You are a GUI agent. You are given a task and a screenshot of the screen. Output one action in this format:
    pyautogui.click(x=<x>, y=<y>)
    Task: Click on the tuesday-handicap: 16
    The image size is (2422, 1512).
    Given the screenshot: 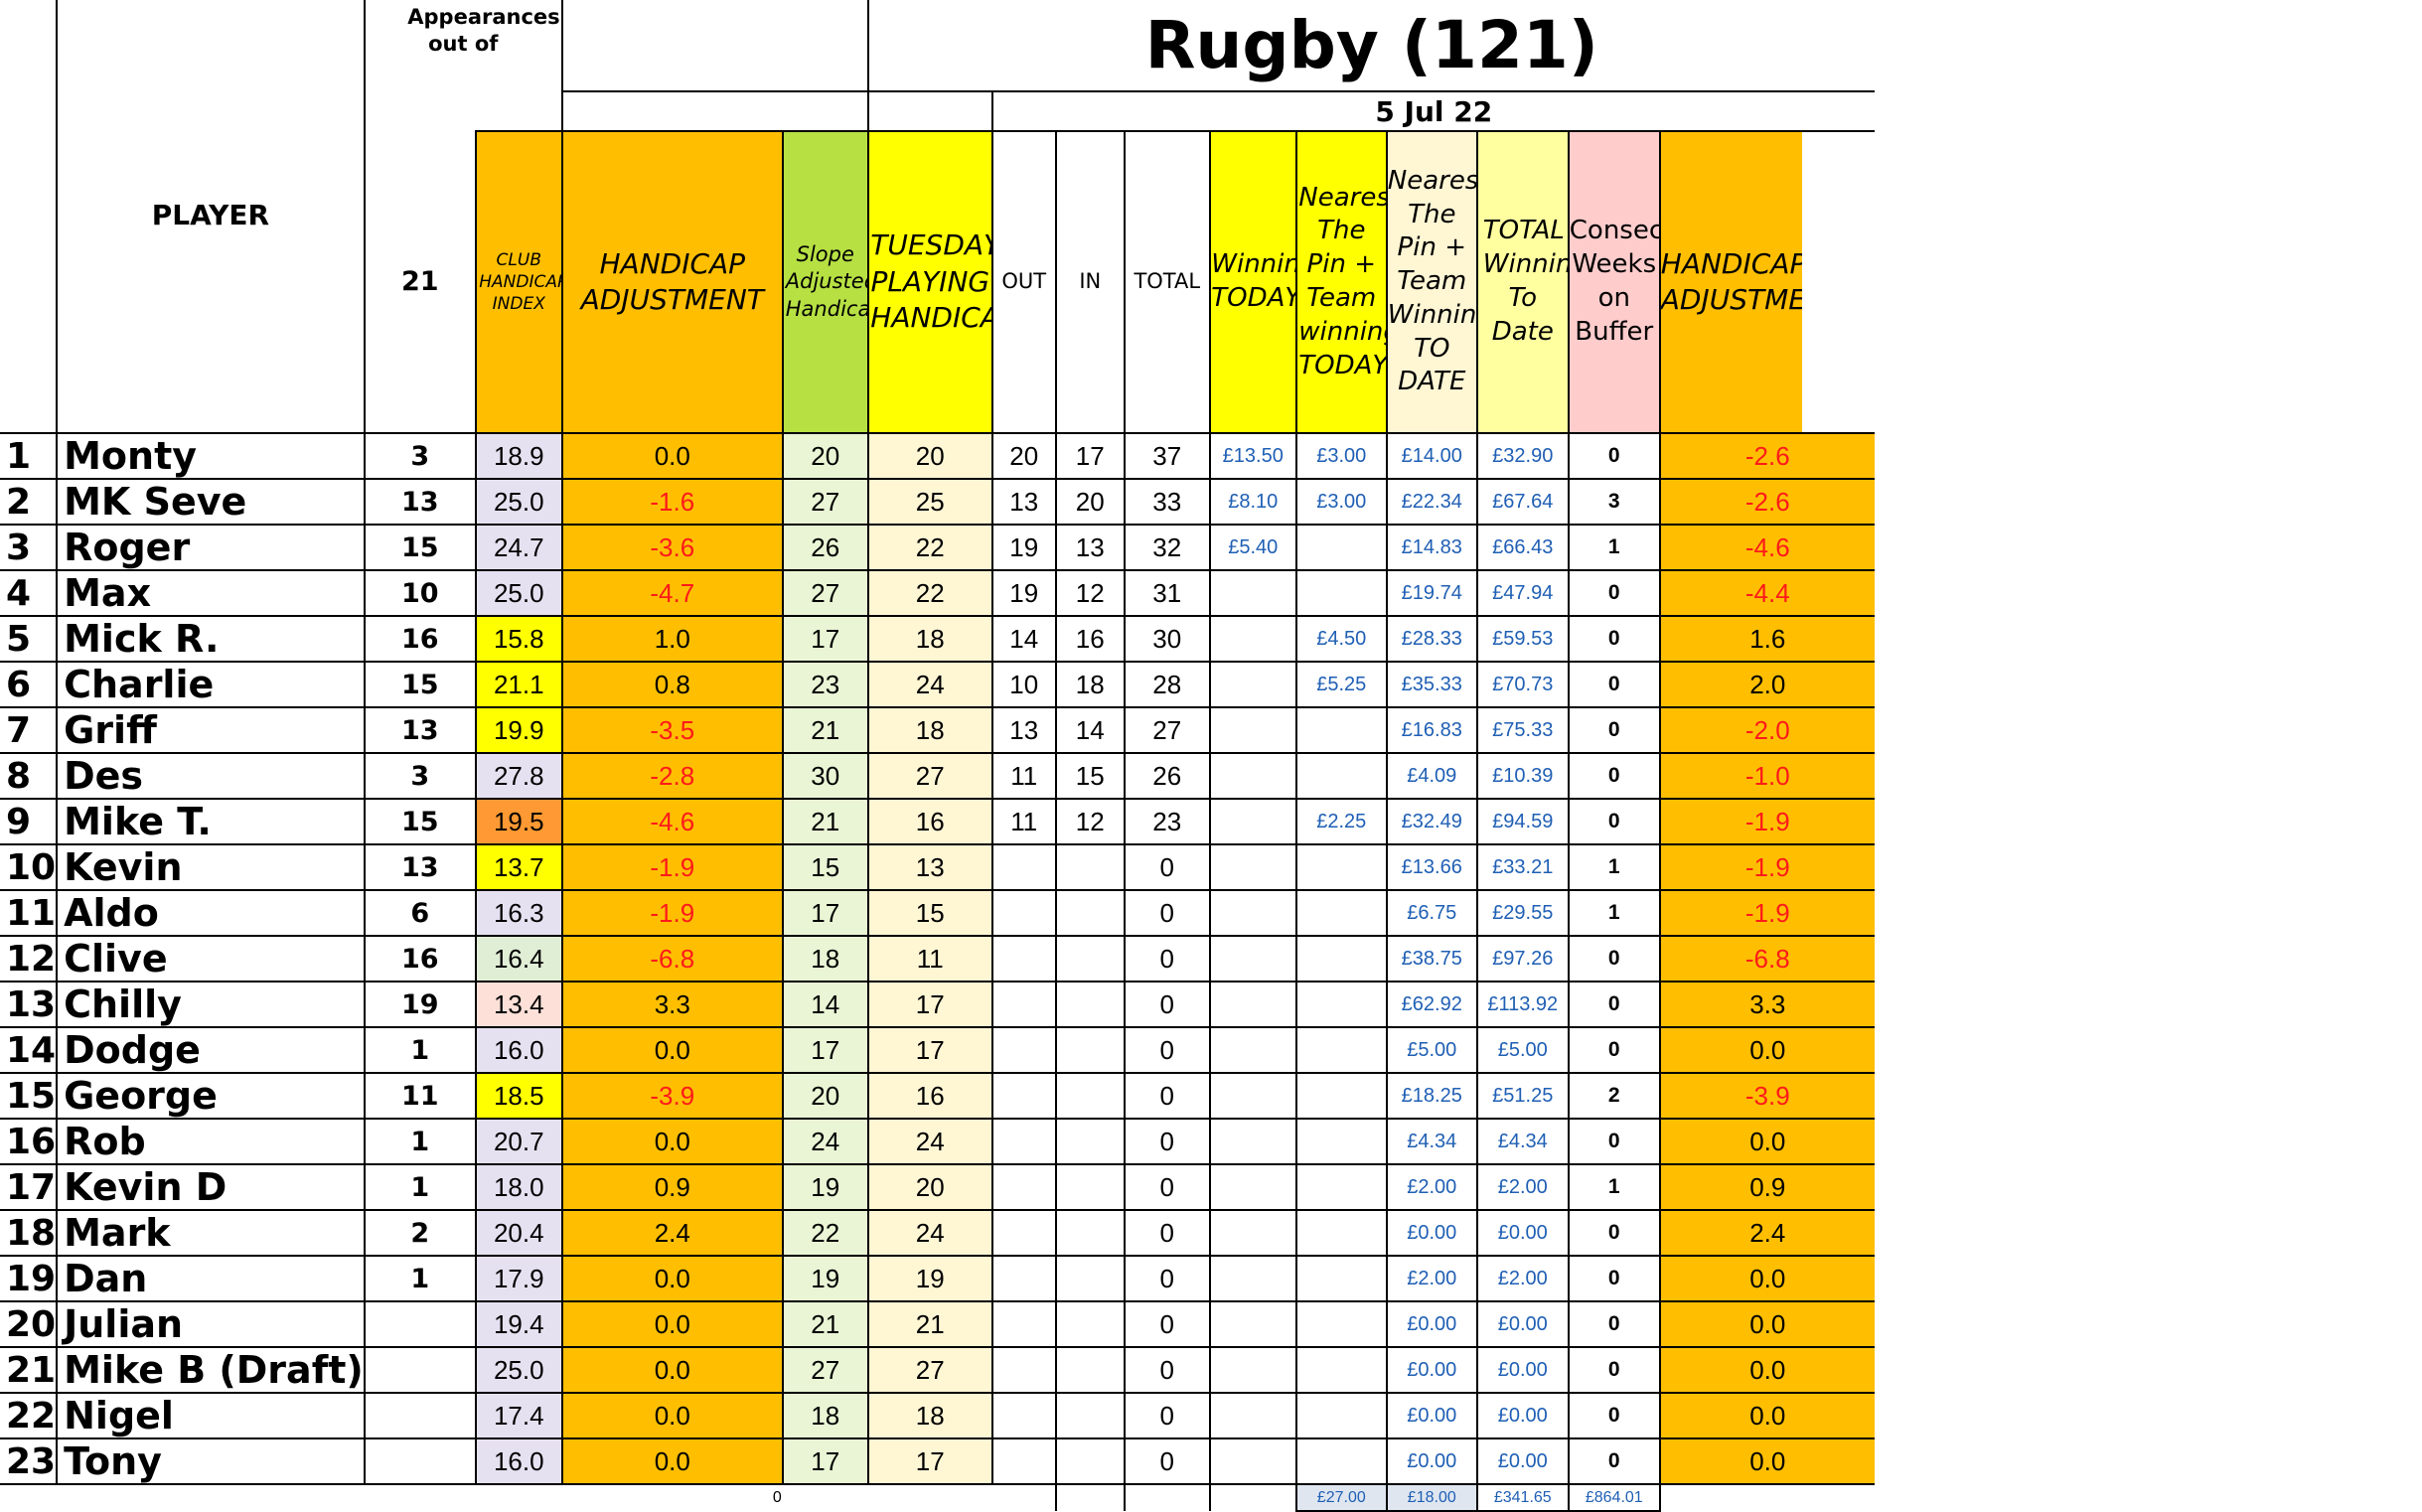 What is the action you would take?
    pyautogui.click(x=929, y=821)
    